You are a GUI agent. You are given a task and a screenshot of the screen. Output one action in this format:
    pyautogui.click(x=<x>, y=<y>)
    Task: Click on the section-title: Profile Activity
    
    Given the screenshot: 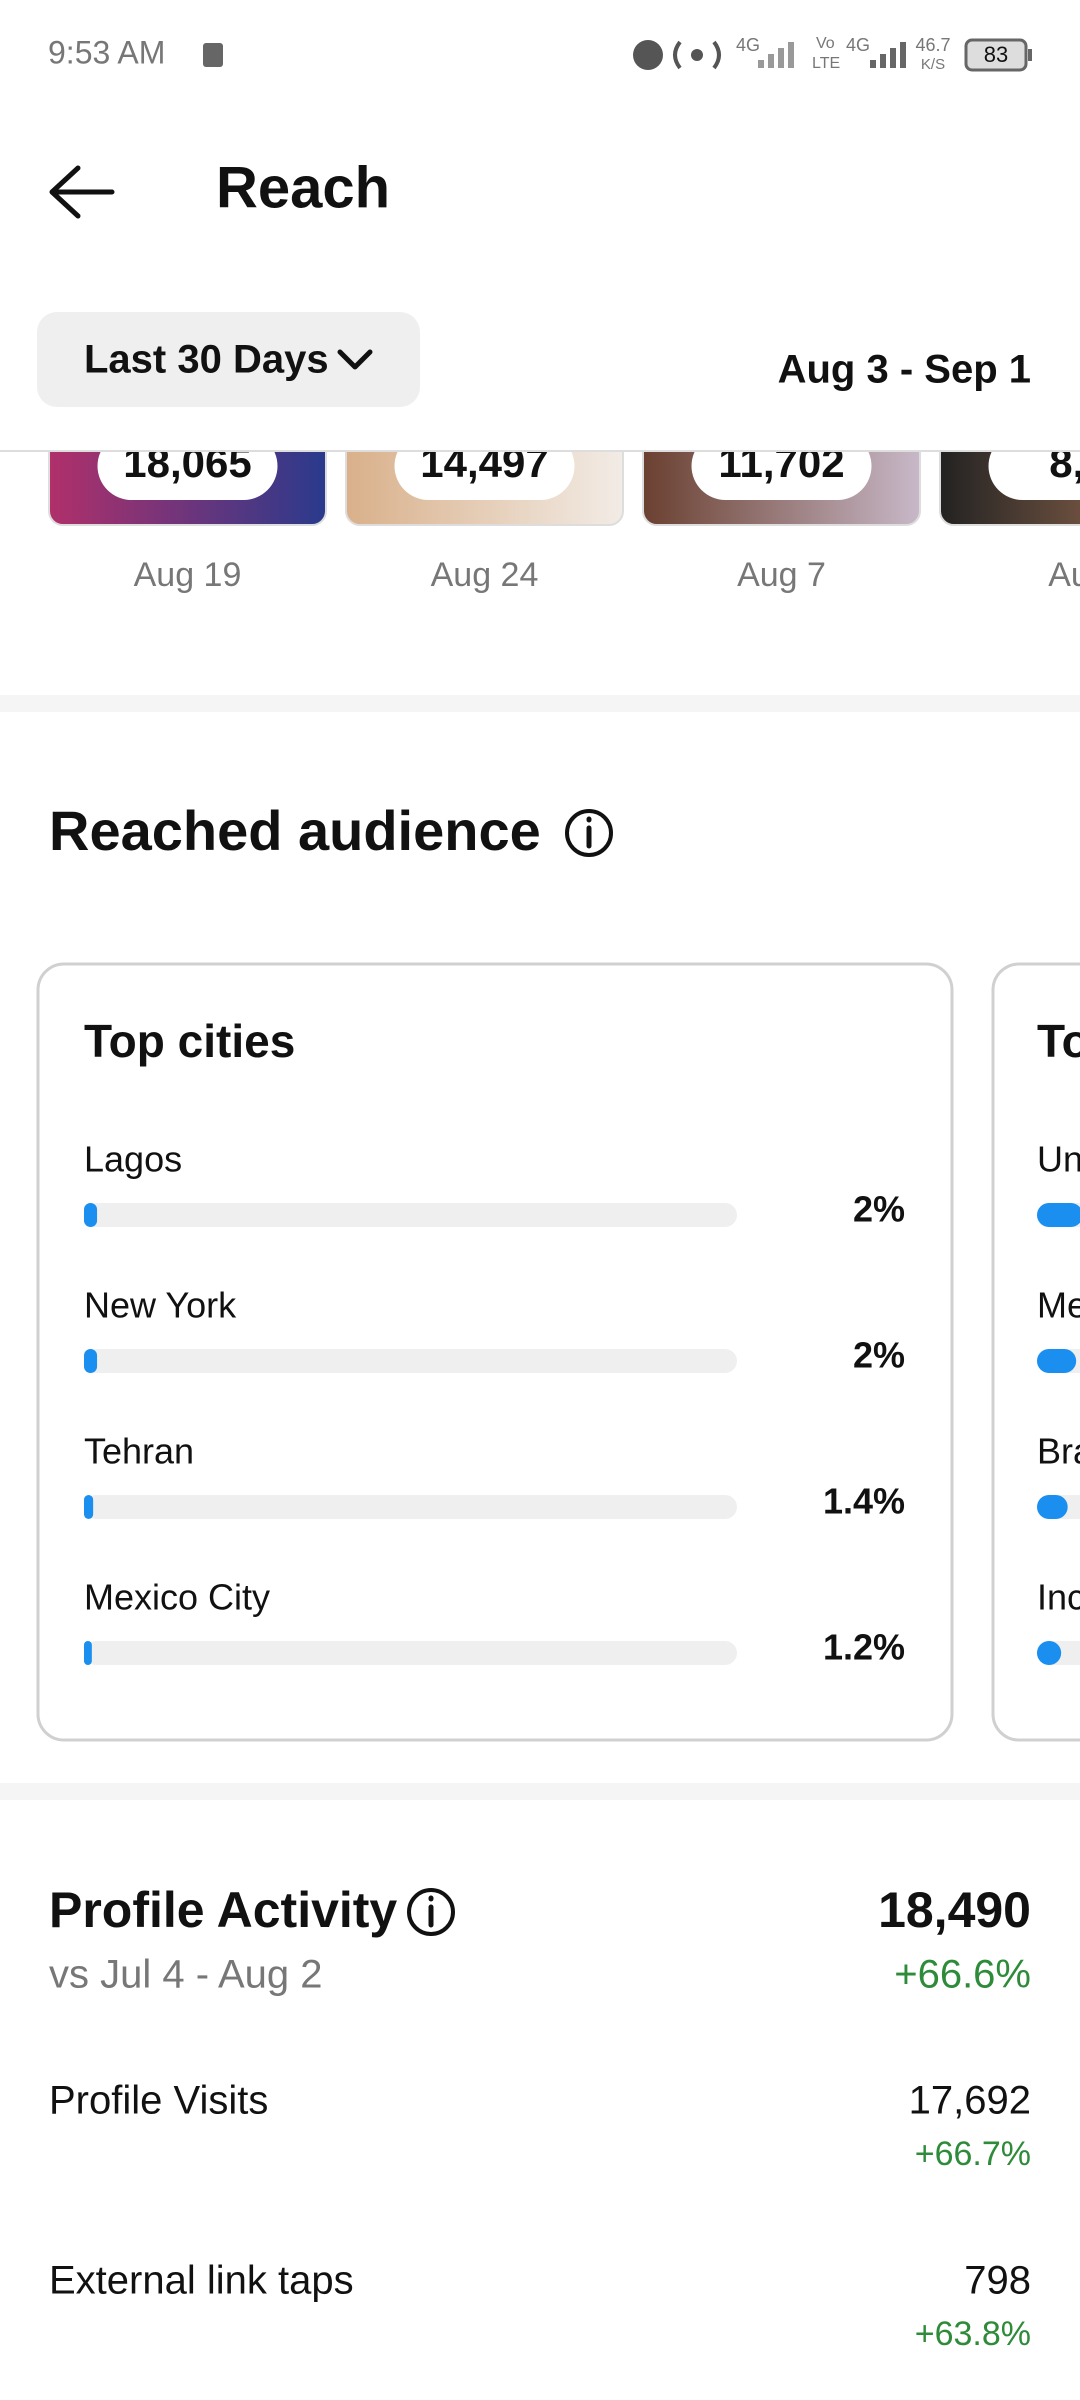 What is the action you would take?
    pyautogui.click(x=223, y=1910)
    